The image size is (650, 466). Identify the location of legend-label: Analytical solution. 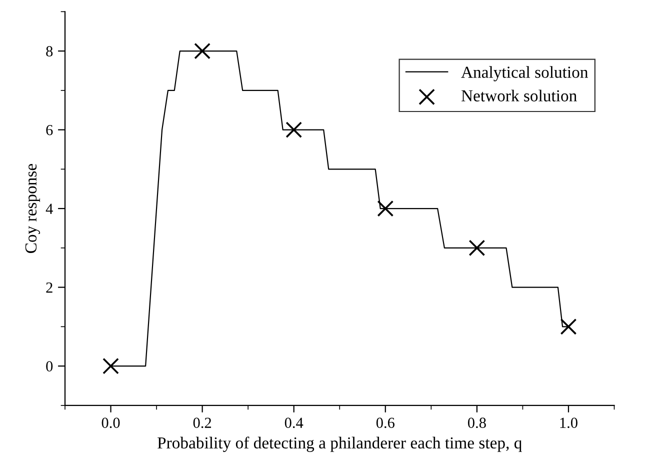
(524, 74).